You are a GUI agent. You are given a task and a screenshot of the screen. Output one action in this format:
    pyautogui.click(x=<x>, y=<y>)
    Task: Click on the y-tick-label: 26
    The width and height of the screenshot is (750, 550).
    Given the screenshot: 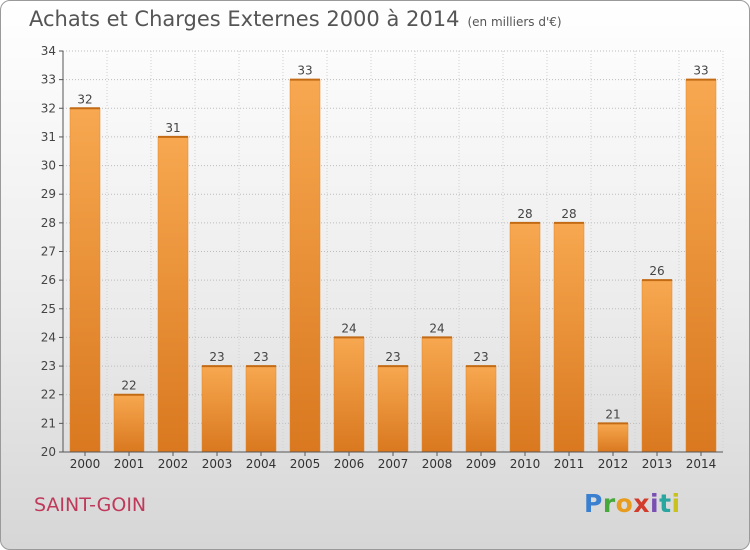 What is the action you would take?
    pyautogui.click(x=48, y=280)
    